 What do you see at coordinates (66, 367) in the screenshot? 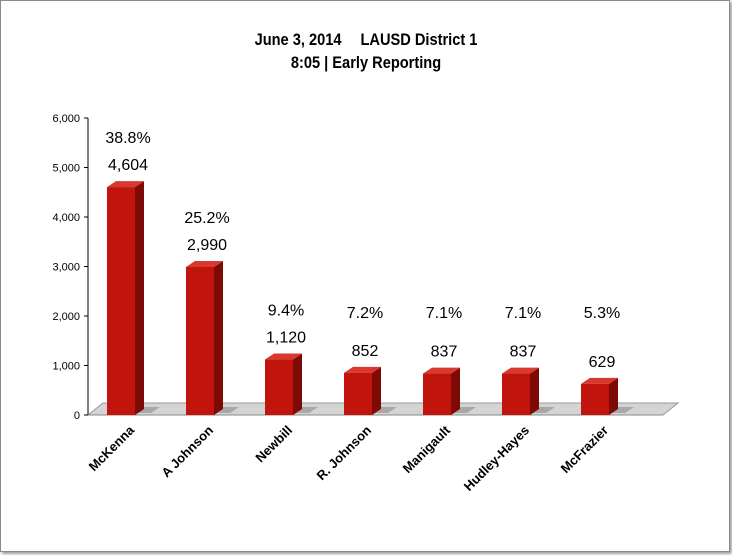
I see `y-tick-label: 1,000` at bounding box center [66, 367].